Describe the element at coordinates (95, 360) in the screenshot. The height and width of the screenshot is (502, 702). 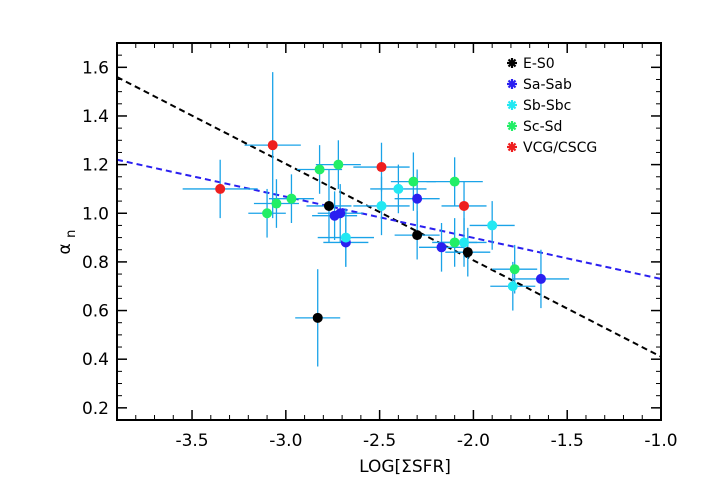
I see `y-tick-label: 0.4` at that location.